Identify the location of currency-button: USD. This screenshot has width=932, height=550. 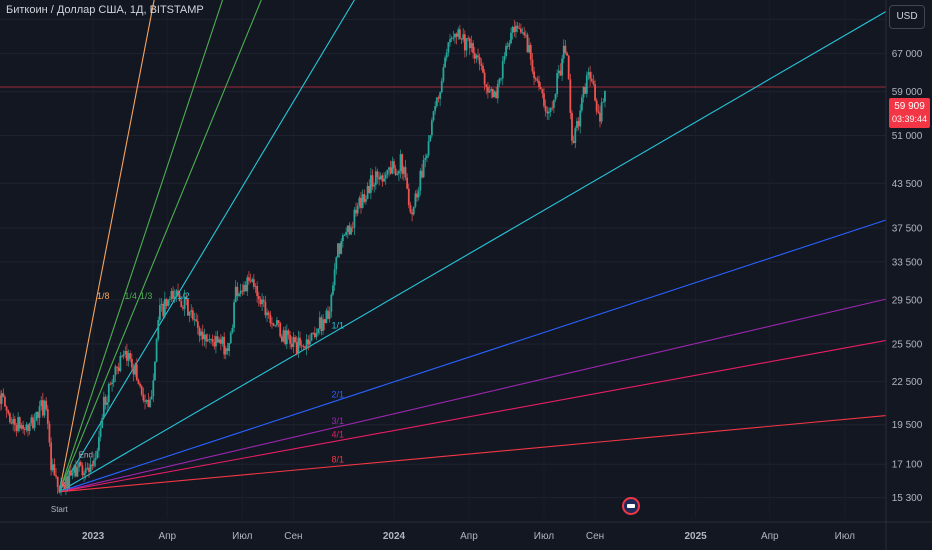
(907, 17).